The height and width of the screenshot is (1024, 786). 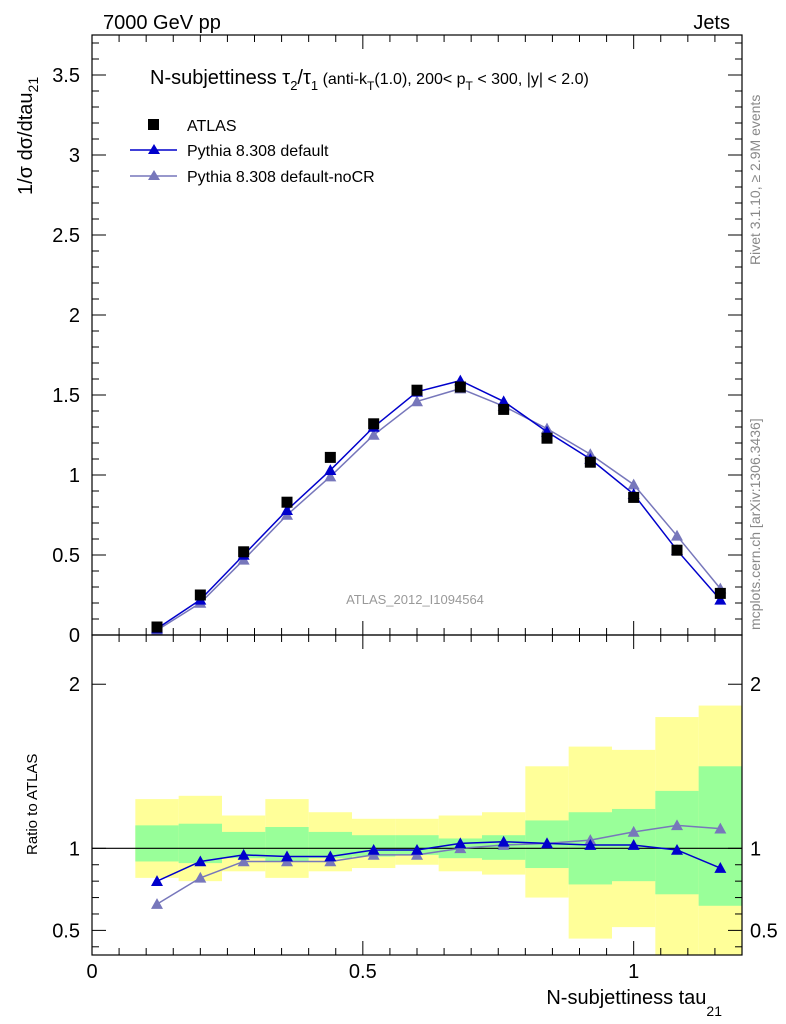 What do you see at coordinates (755, 180) in the screenshot?
I see `rivet-label: Rivet 3.1.10, ≥ 2.9M events` at bounding box center [755, 180].